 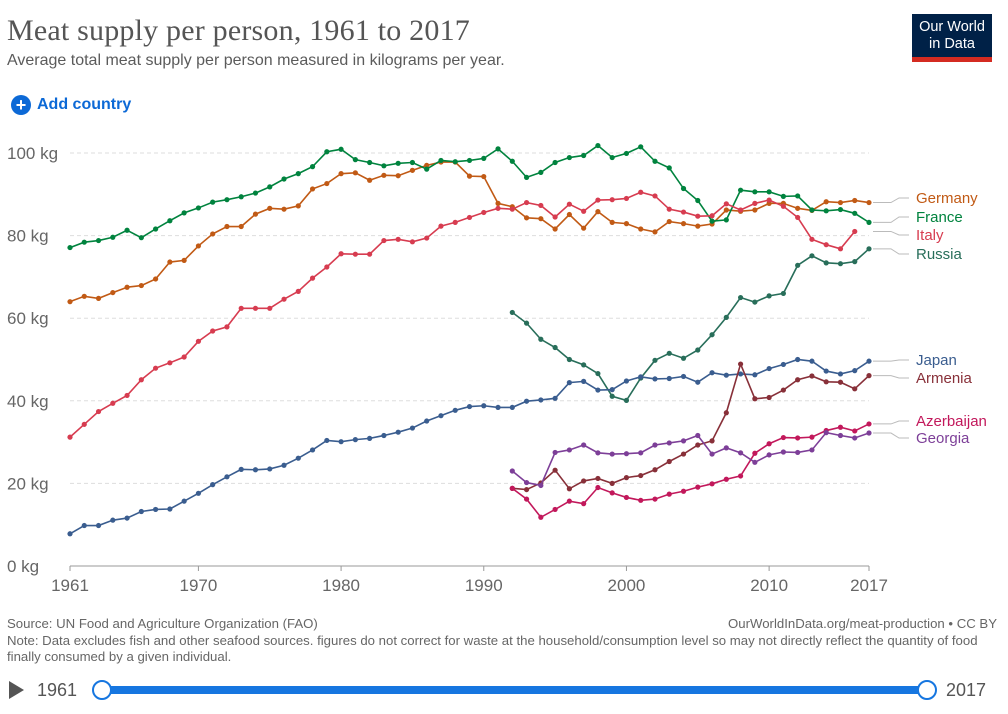 I want to click on add-country-button: + Add country, so click(x=71, y=105).